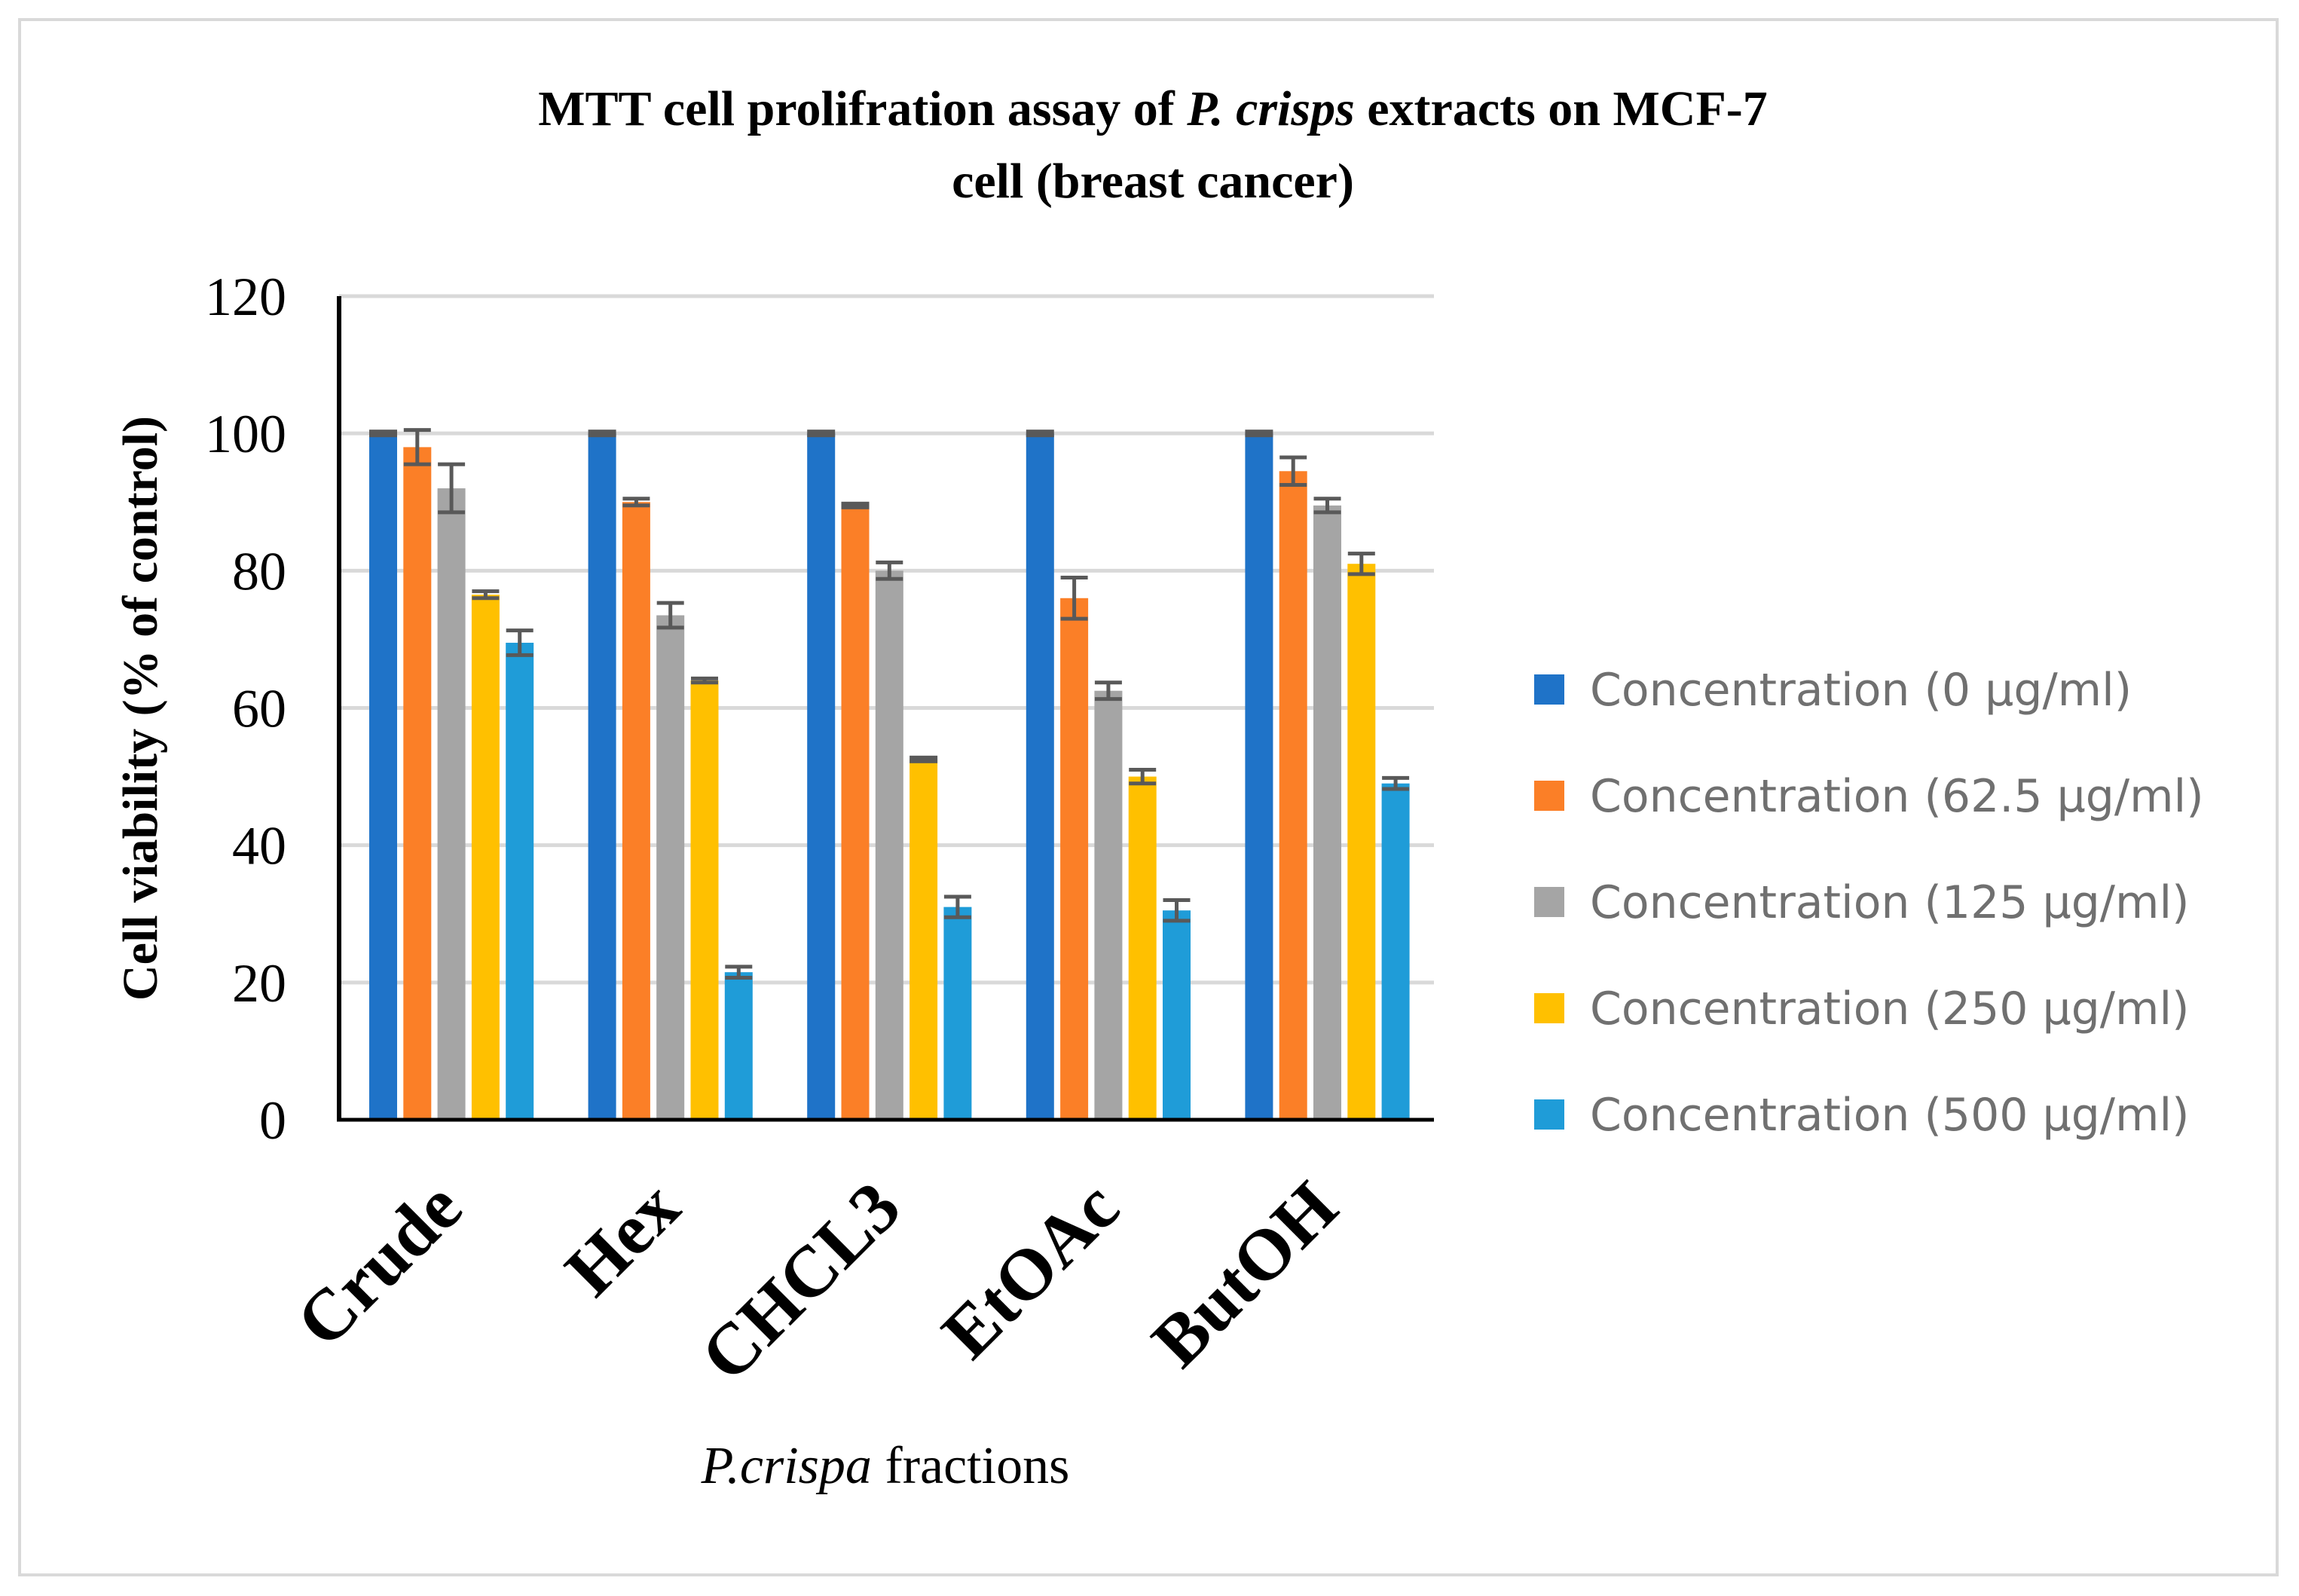  What do you see at coordinates (970, 1466) in the screenshot?
I see `x-axis-title-segment: fractions` at bounding box center [970, 1466].